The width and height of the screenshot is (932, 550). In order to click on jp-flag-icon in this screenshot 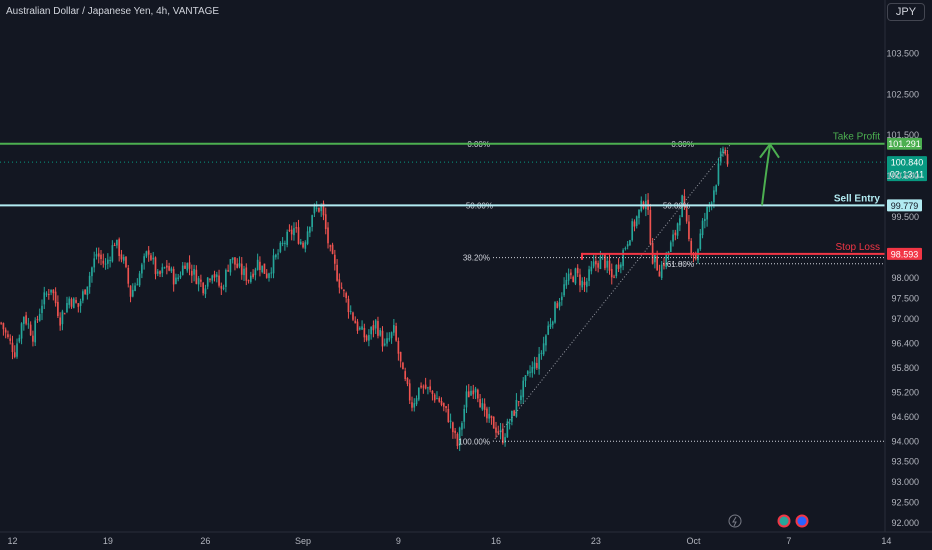, I will do `click(802, 521)`.